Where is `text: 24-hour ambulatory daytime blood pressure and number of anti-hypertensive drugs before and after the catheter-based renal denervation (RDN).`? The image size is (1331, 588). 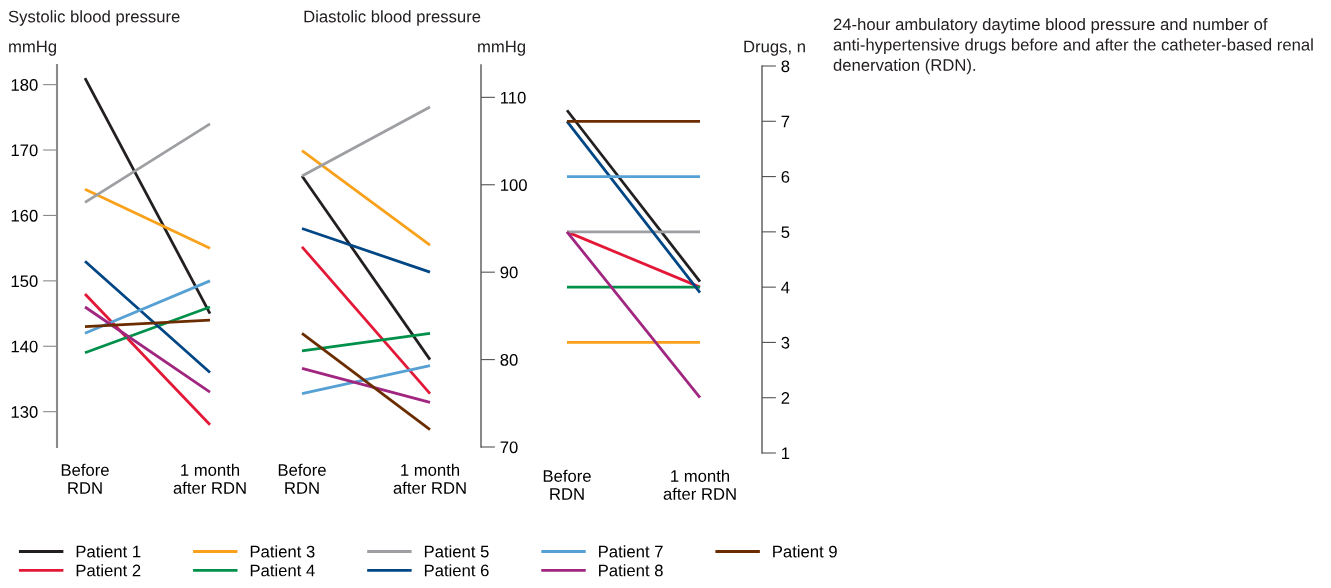
text: 24-hour ambulatory daytime blood pressure and number of anti-hypertensive drugs before and after the catheter-based renal denervation (RDN). is located at coordinates (1073, 46).